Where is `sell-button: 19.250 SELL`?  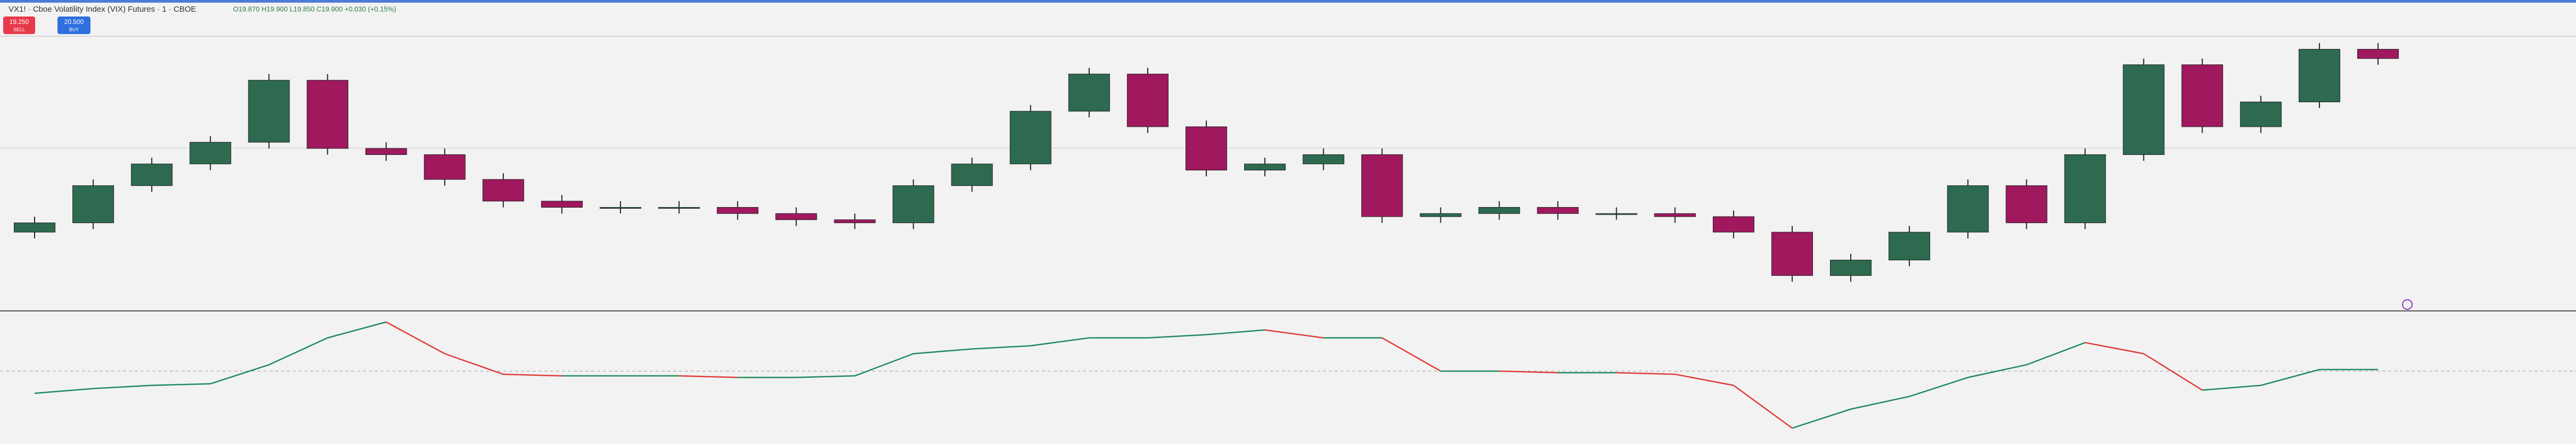 sell-button: 19.250 SELL is located at coordinates (19, 25).